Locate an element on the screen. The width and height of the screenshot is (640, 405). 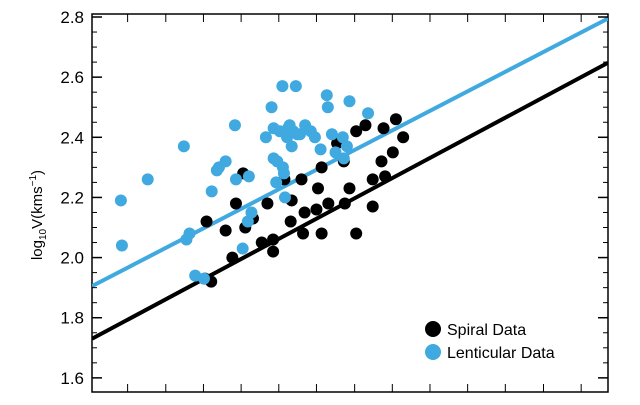
y-tick-label: 1.8 is located at coordinates (72, 318).